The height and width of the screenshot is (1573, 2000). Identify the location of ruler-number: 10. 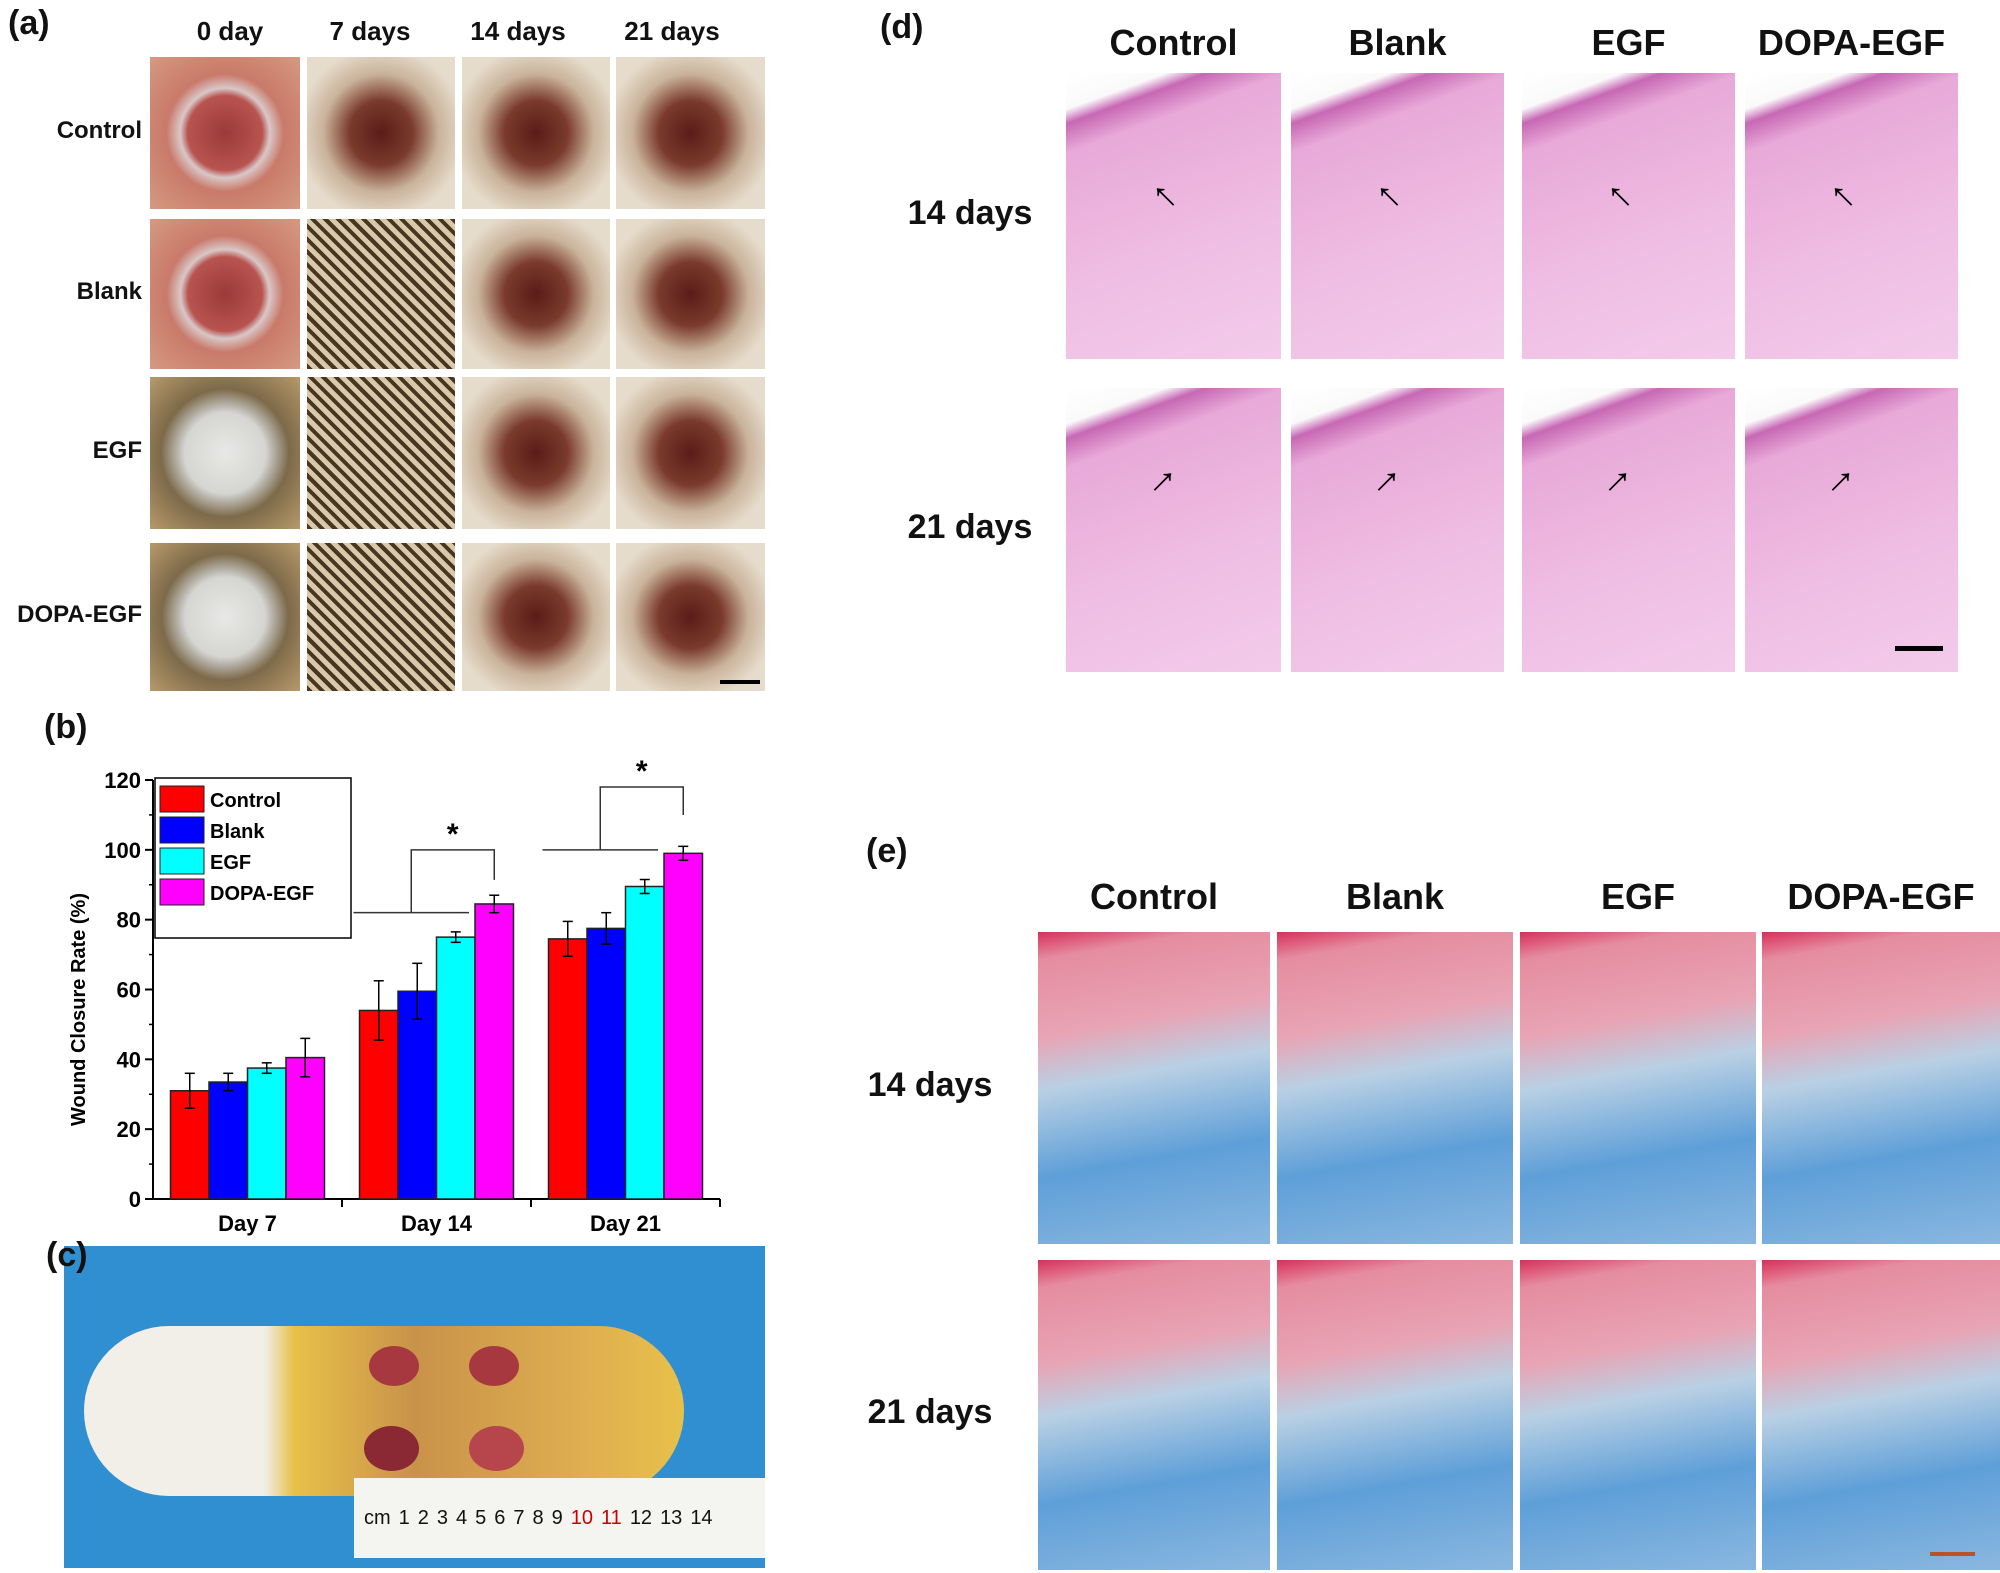
(582, 1517).